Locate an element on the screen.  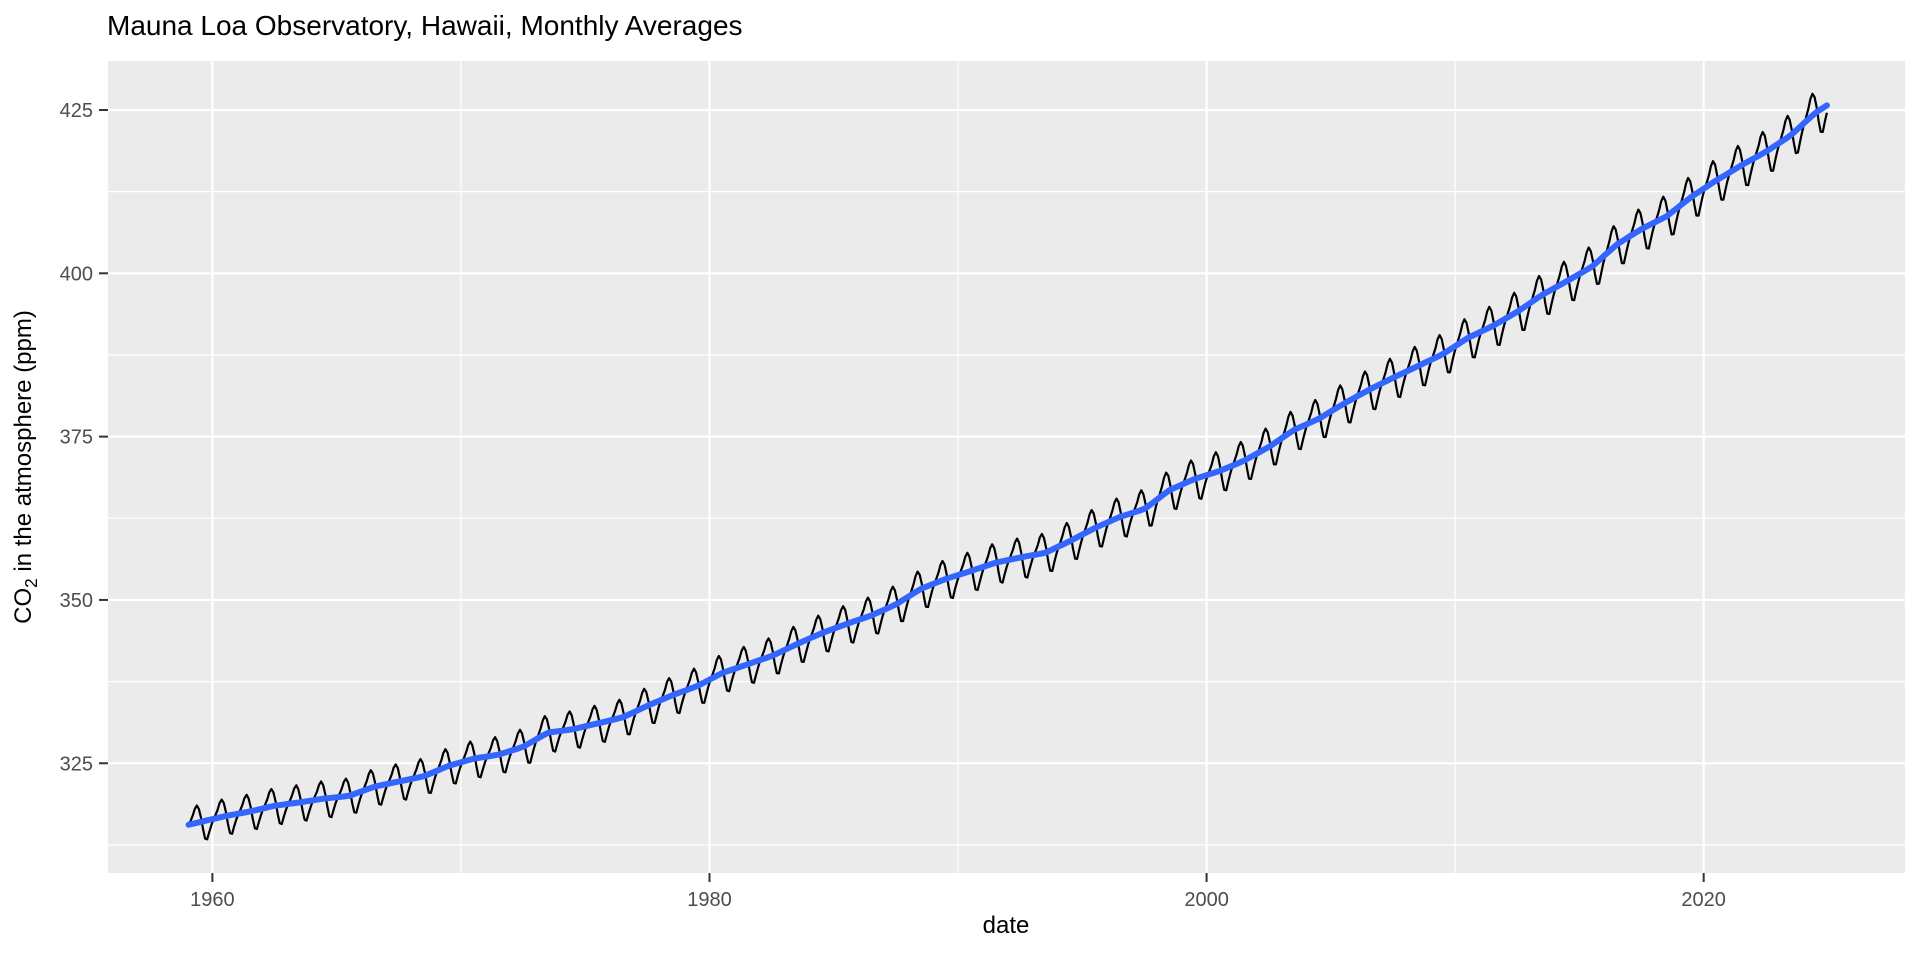
x-tick-label: 1960 is located at coordinates (212, 900).